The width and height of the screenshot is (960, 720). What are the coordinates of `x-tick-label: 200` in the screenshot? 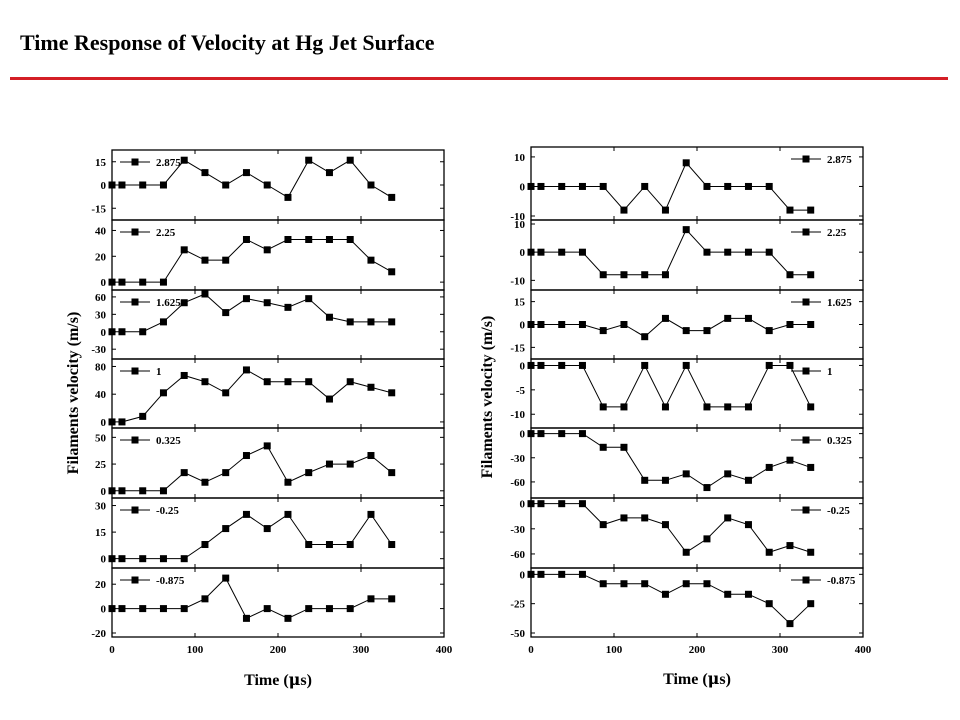 It's located at (697, 650).